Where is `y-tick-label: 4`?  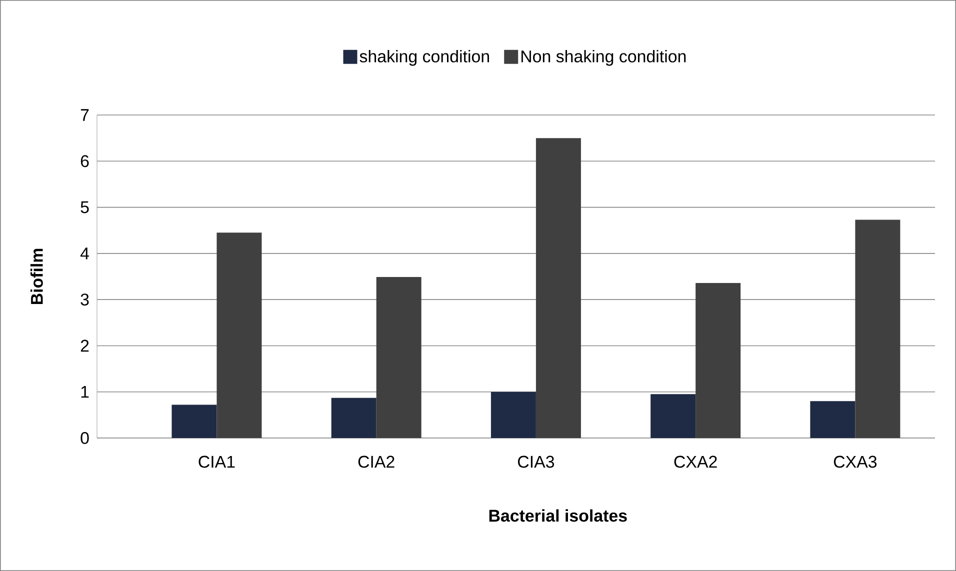
y-tick-label: 4 is located at coordinates (84, 254).